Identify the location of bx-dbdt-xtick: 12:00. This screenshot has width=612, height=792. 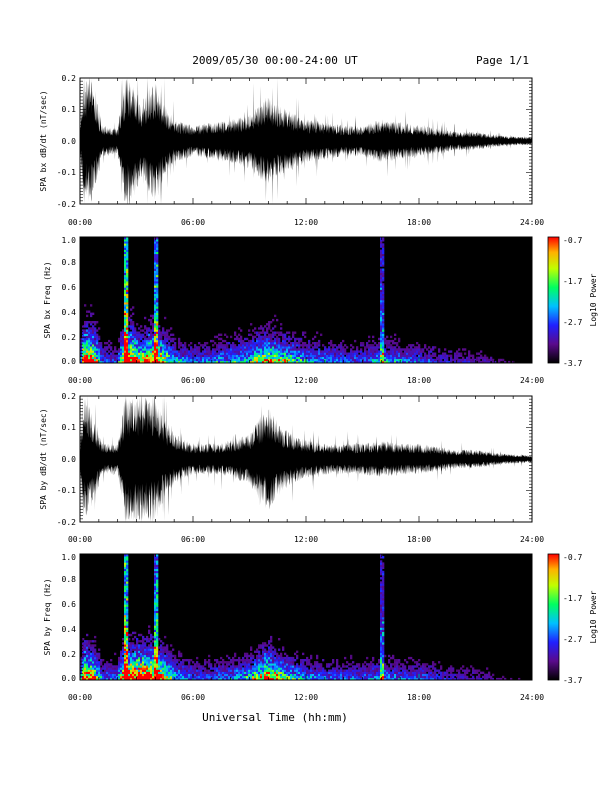
(306, 222).